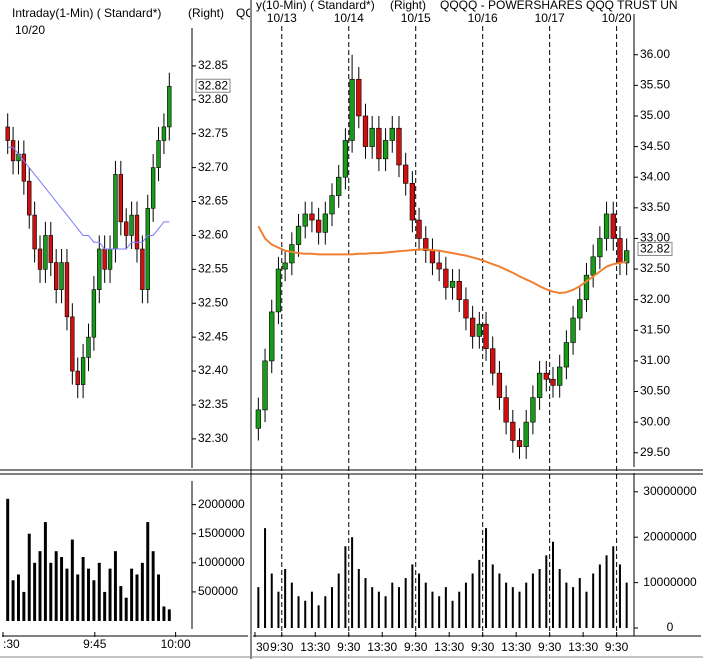 The width and height of the screenshot is (703, 659). I want to click on y-tick-label: 32.85, so click(213, 65).